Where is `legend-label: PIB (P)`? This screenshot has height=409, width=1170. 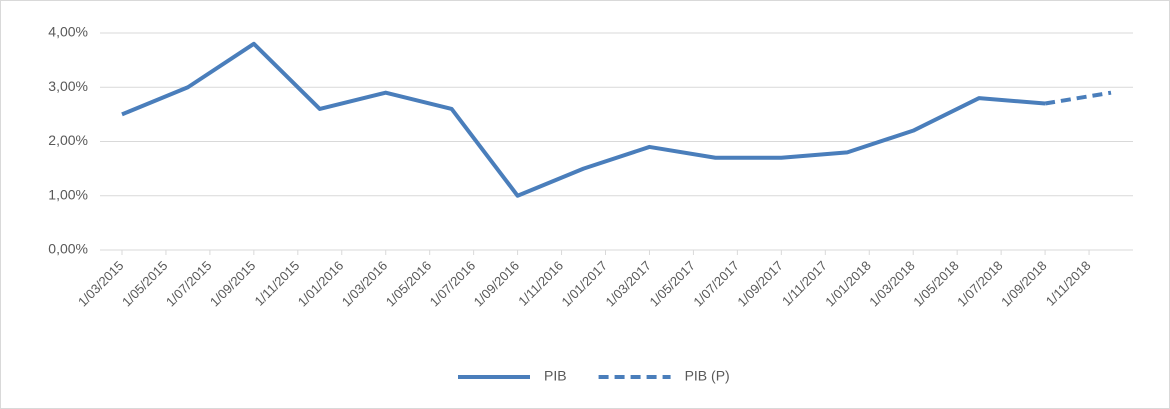 legend-label: PIB (P) is located at coordinates (707, 376).